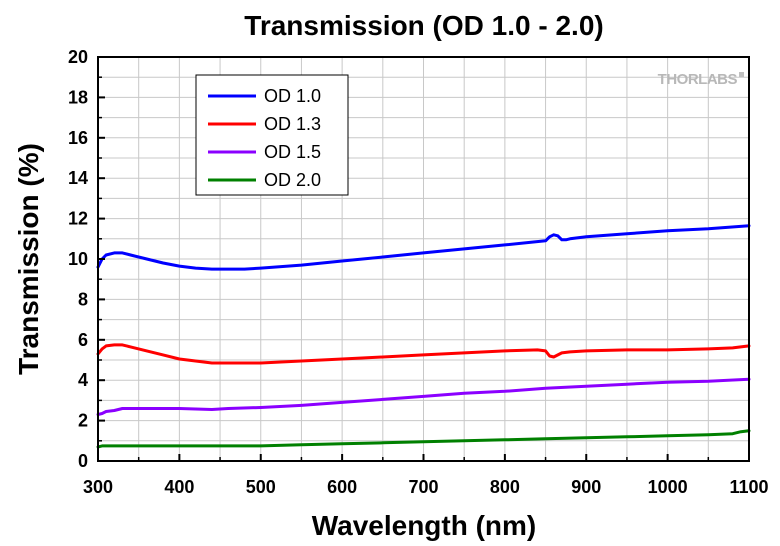 This screenshot has width=780, height=546. I want to click on y-tick-label: 8, so click(83, 299).